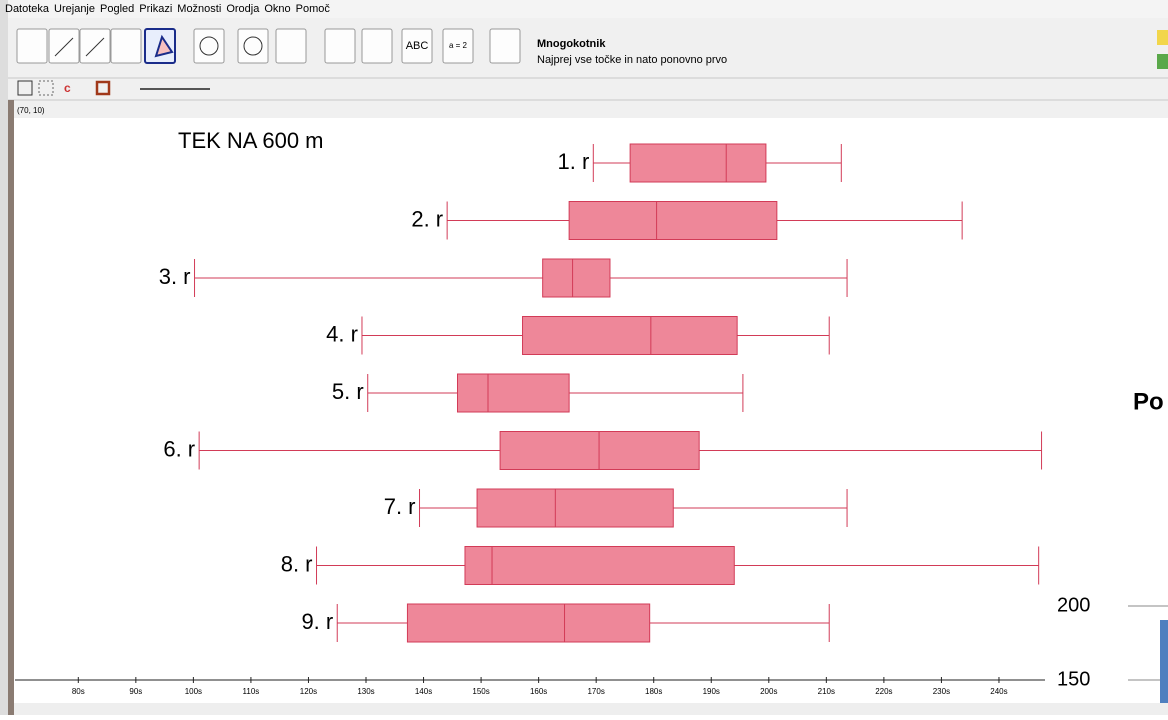 This screenshot has width=1168, height=720. Describe the element at coordinates (1148, 401) in the screenshot. I see `side-title: Po` at that location.